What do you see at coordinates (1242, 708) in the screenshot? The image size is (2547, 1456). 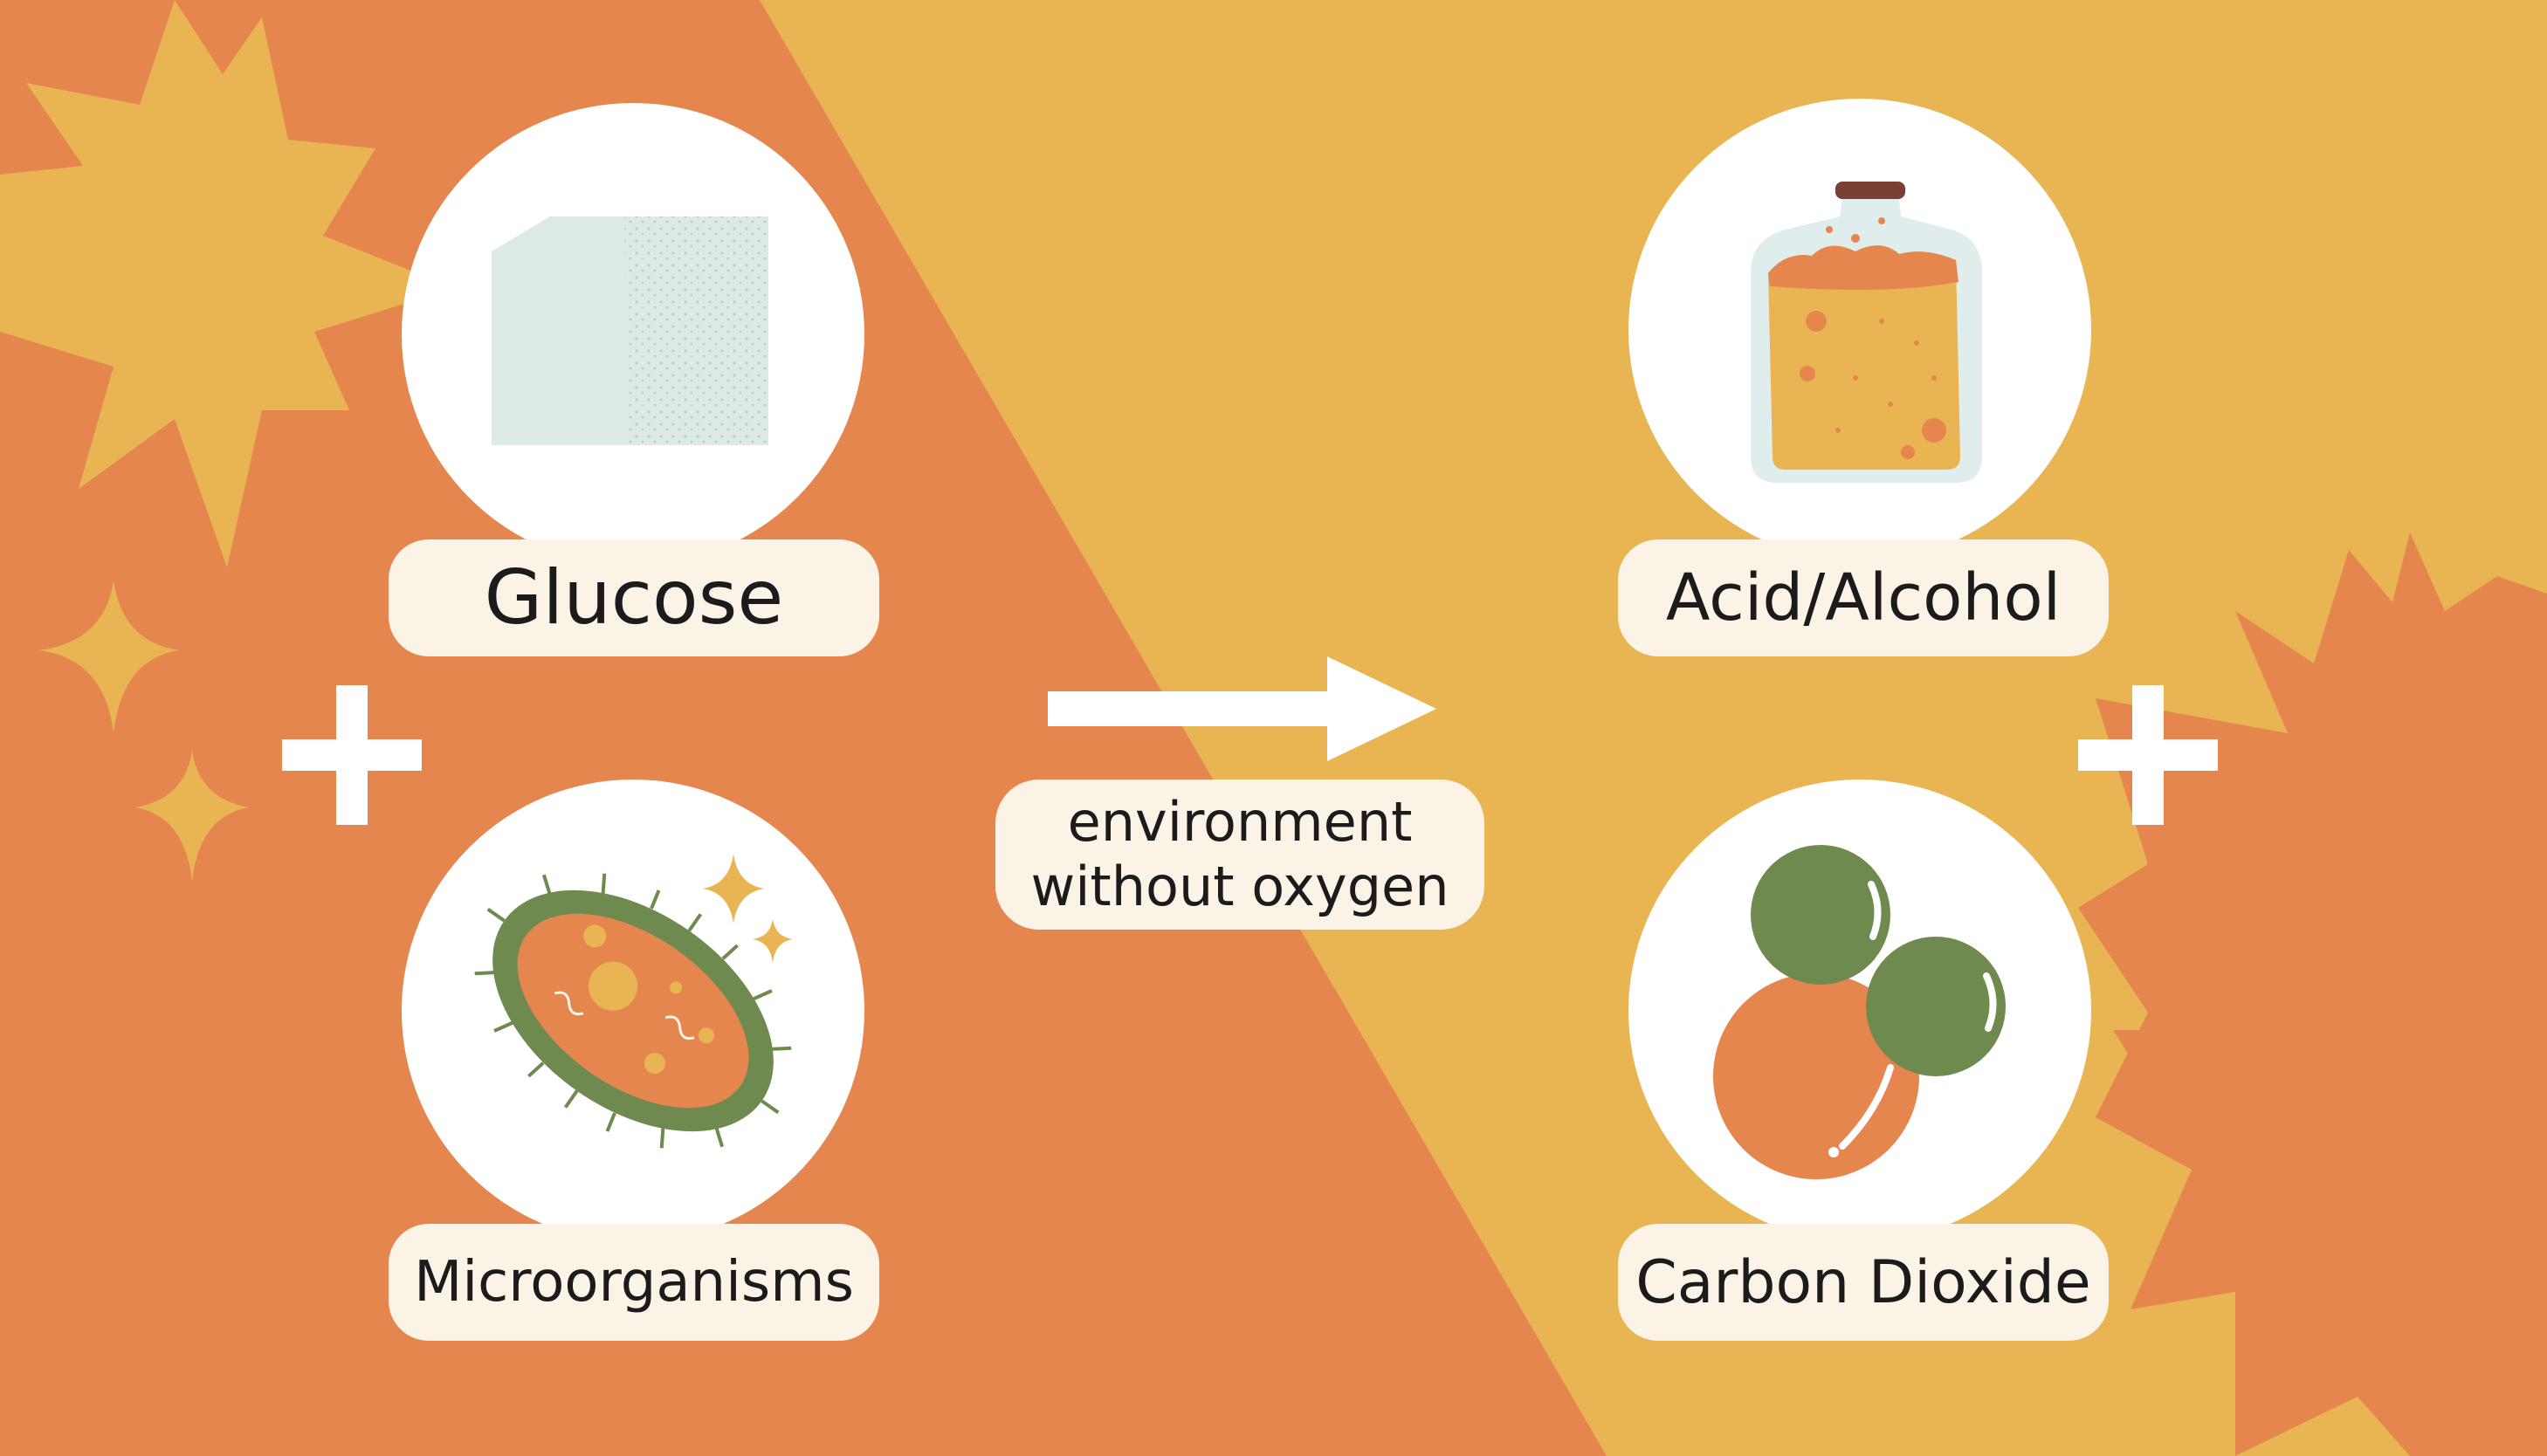 I see `right-arrow-icon` at bounding box center [1242, 708].